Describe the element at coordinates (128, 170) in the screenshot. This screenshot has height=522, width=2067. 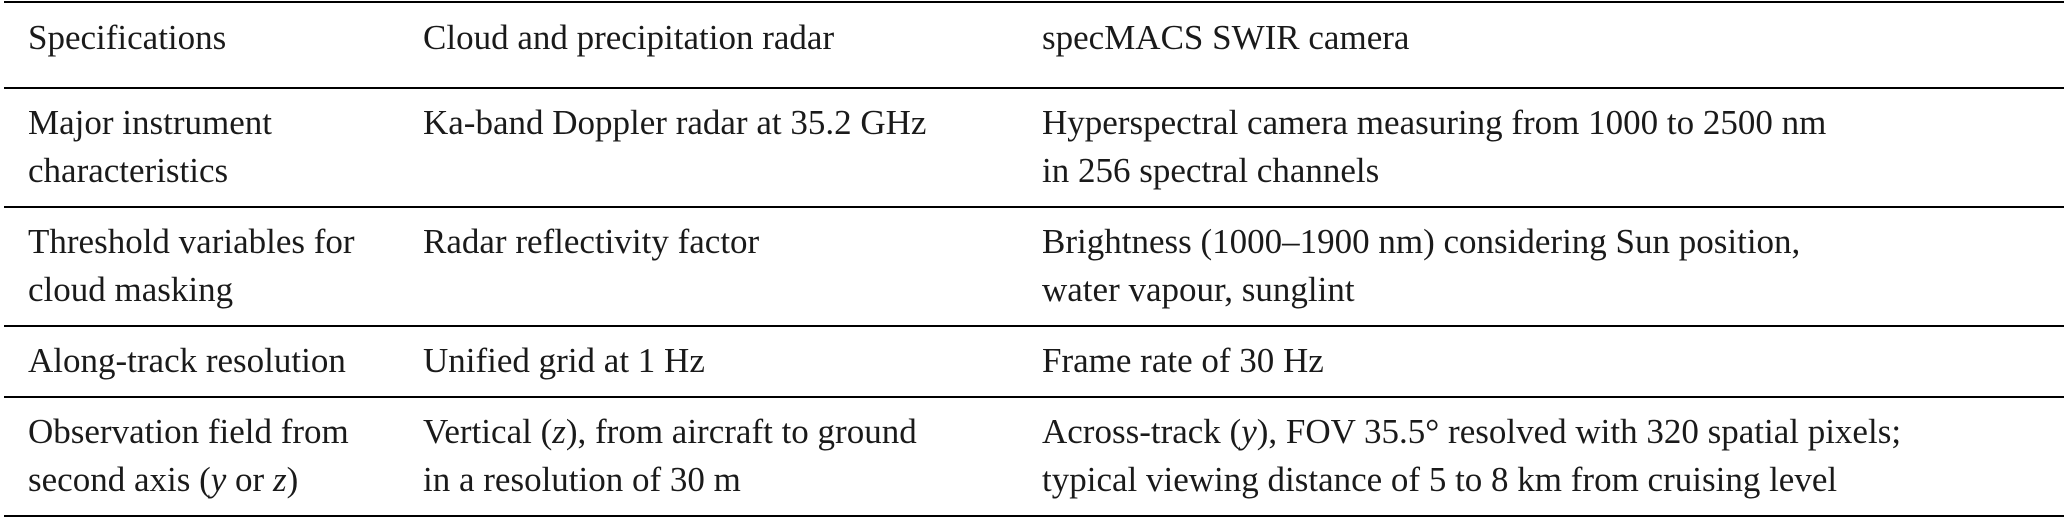
I see `cell-line: characteristics` at that location.